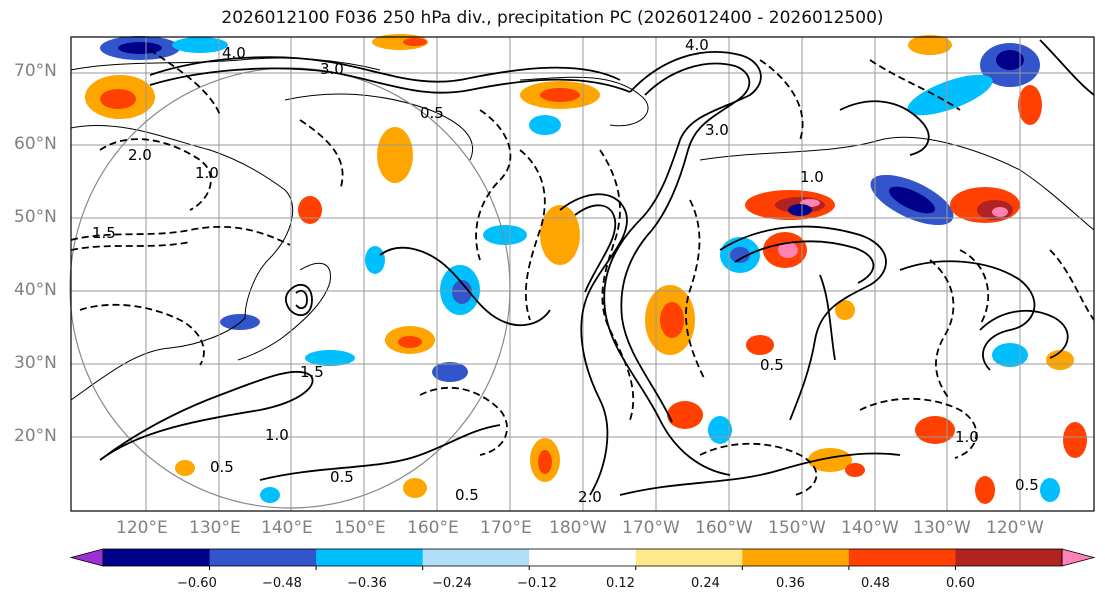  Describe the element at coordinates (35, 436) in the screenshot. I see `lat-label-20n: 20°N` at that location.